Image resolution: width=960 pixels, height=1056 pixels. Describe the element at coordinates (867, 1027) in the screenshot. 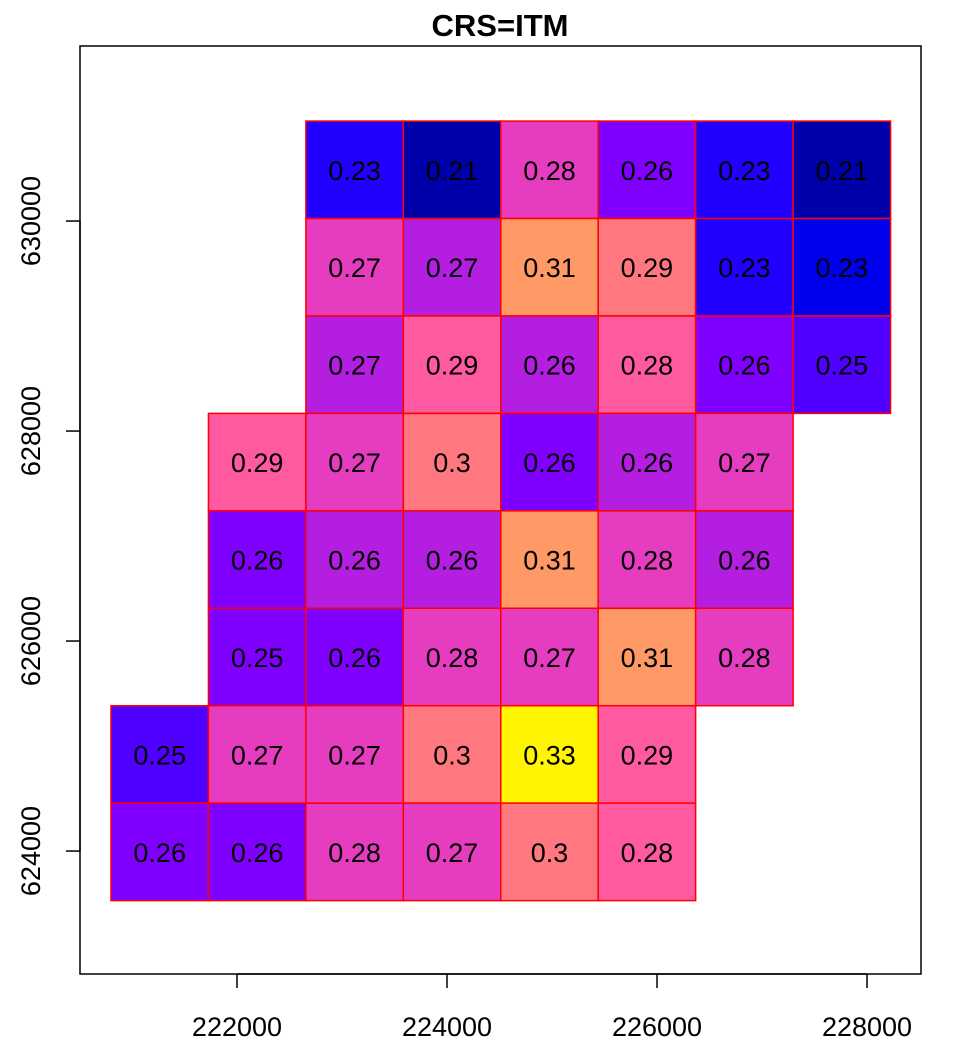

I see `x-tick-label: 228000` at that location.